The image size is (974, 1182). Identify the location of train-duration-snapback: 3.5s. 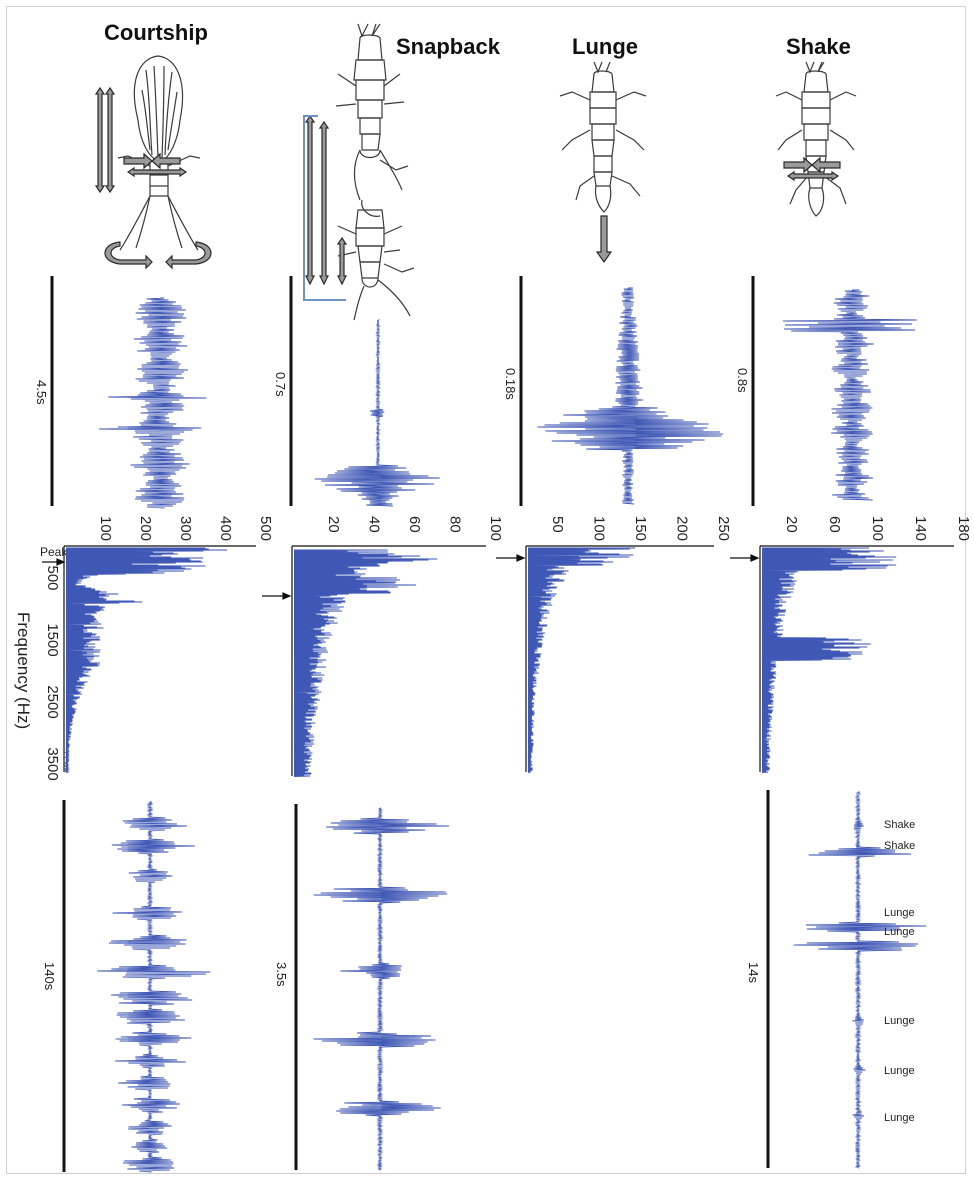
(281, 974).